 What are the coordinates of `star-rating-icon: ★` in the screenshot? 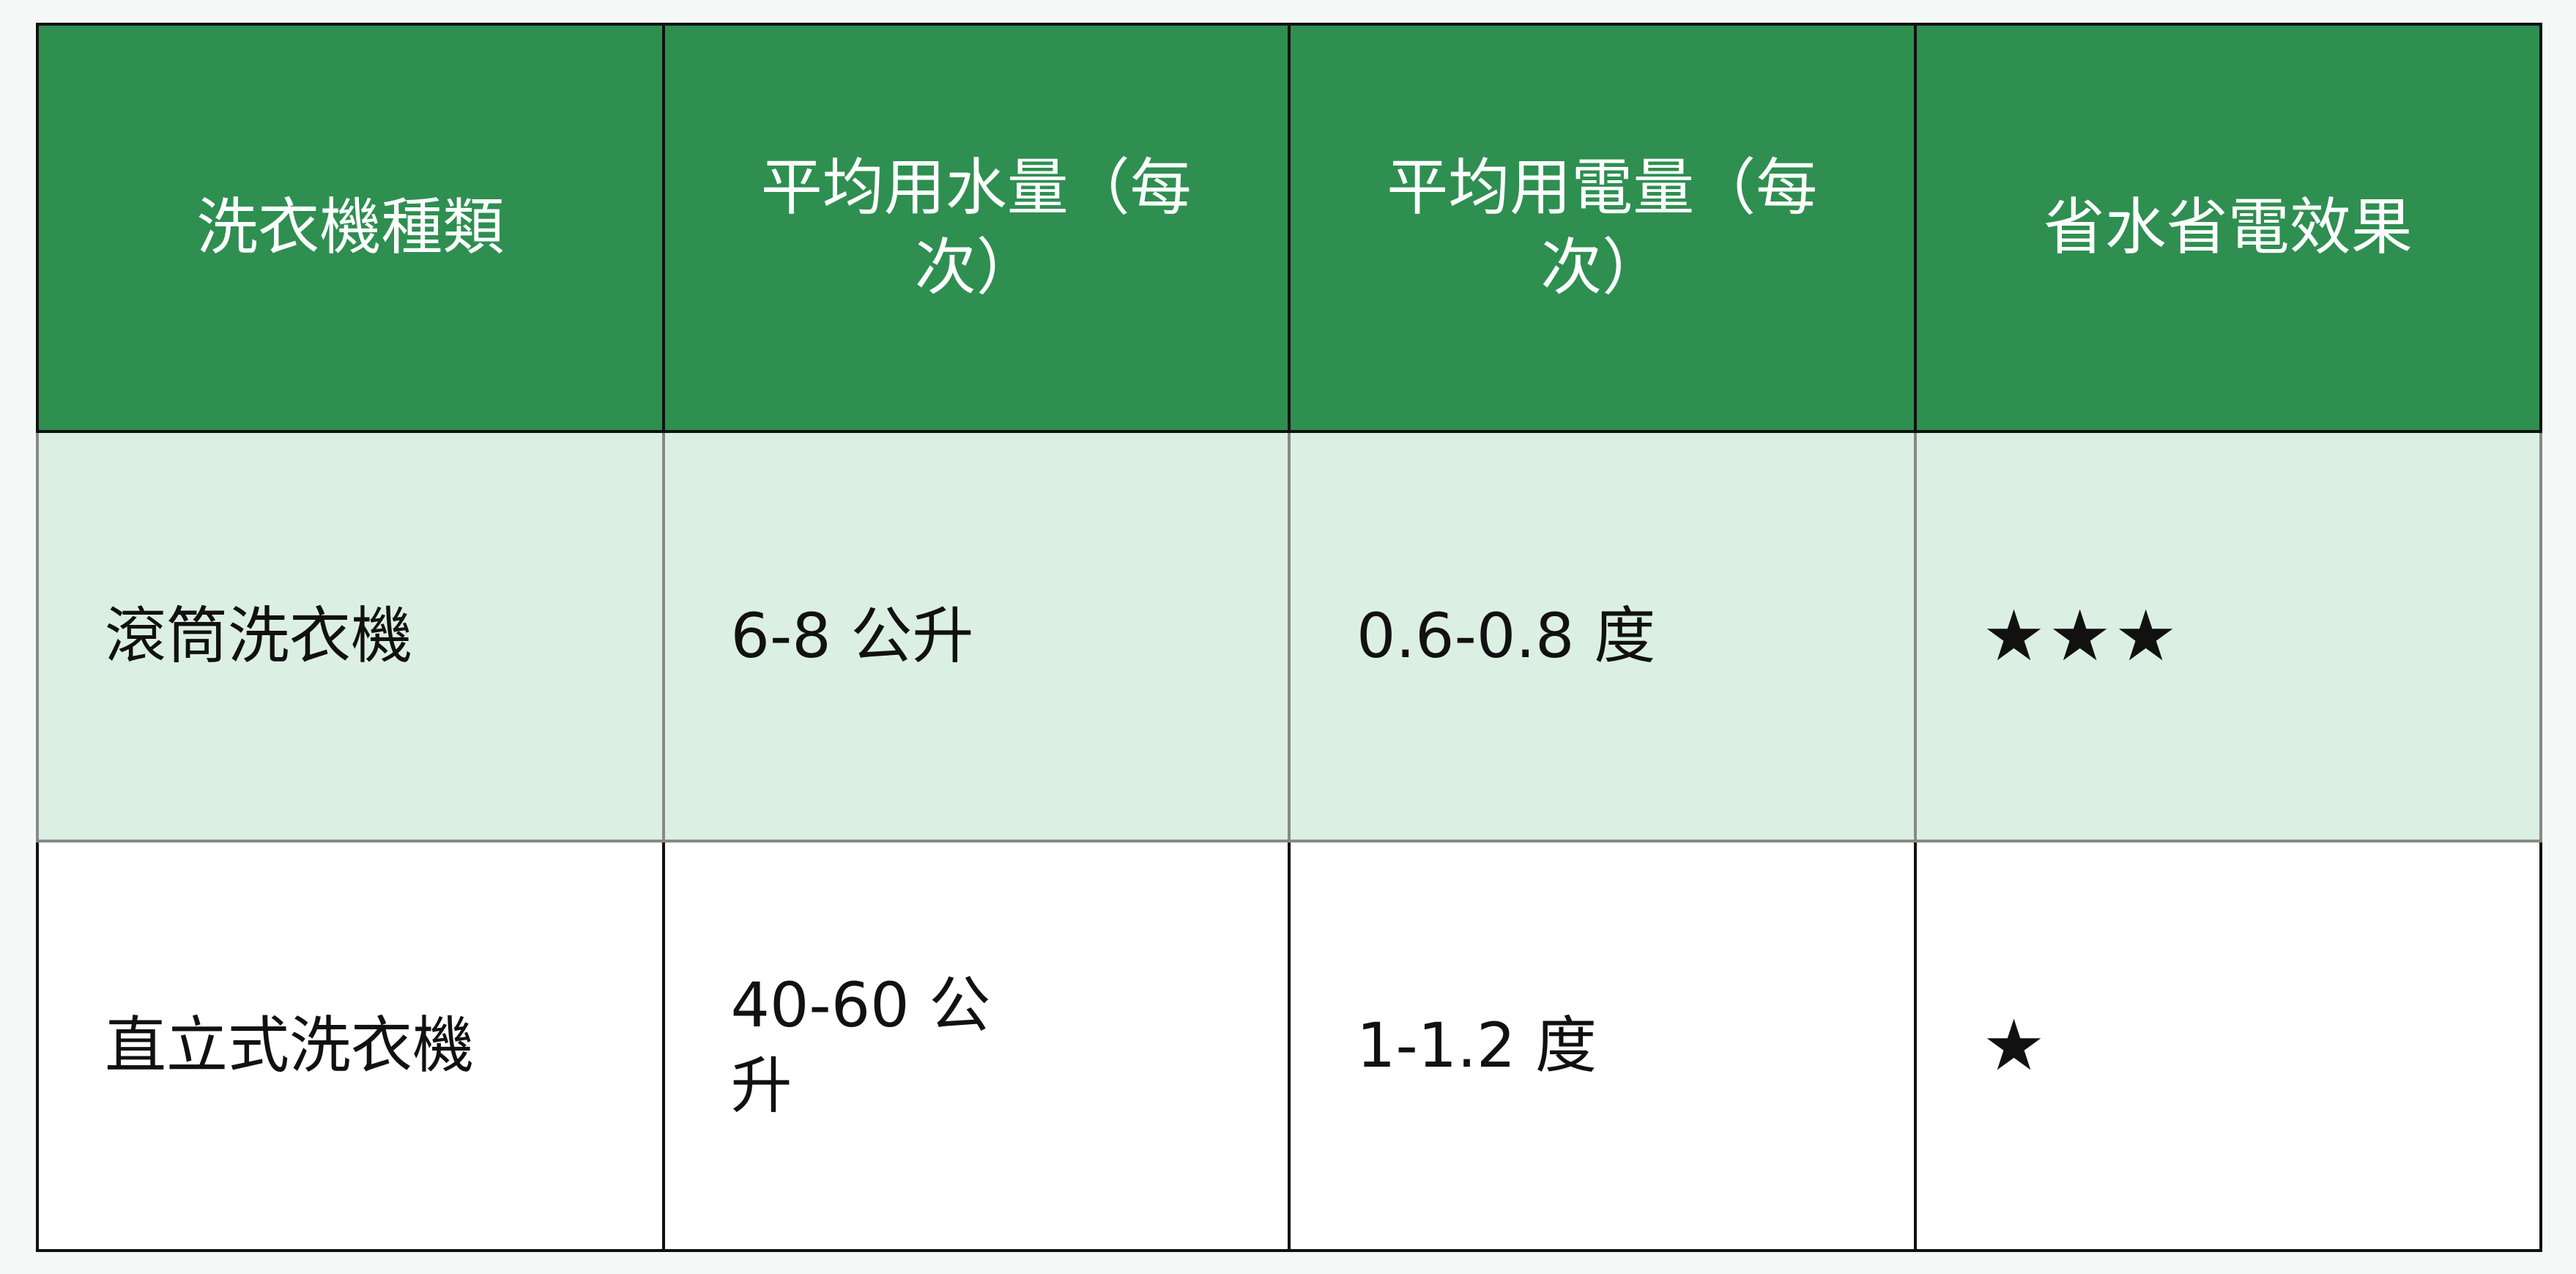 It's located at (2015, 1045).